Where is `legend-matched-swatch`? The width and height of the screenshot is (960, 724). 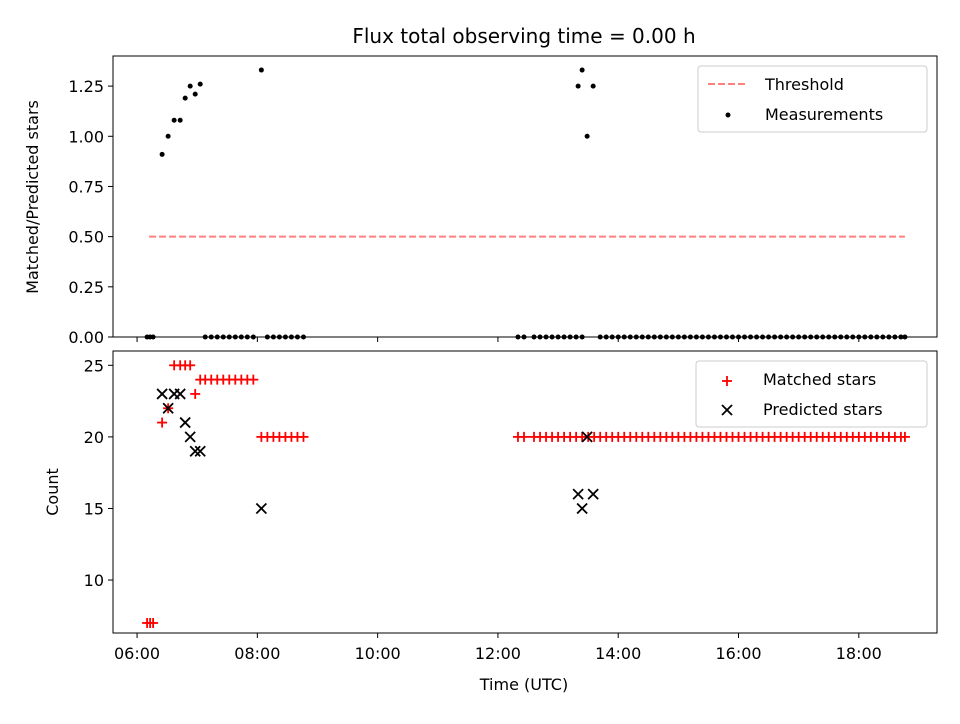
legend-matched-swatch is located at coordinates (727, 381).